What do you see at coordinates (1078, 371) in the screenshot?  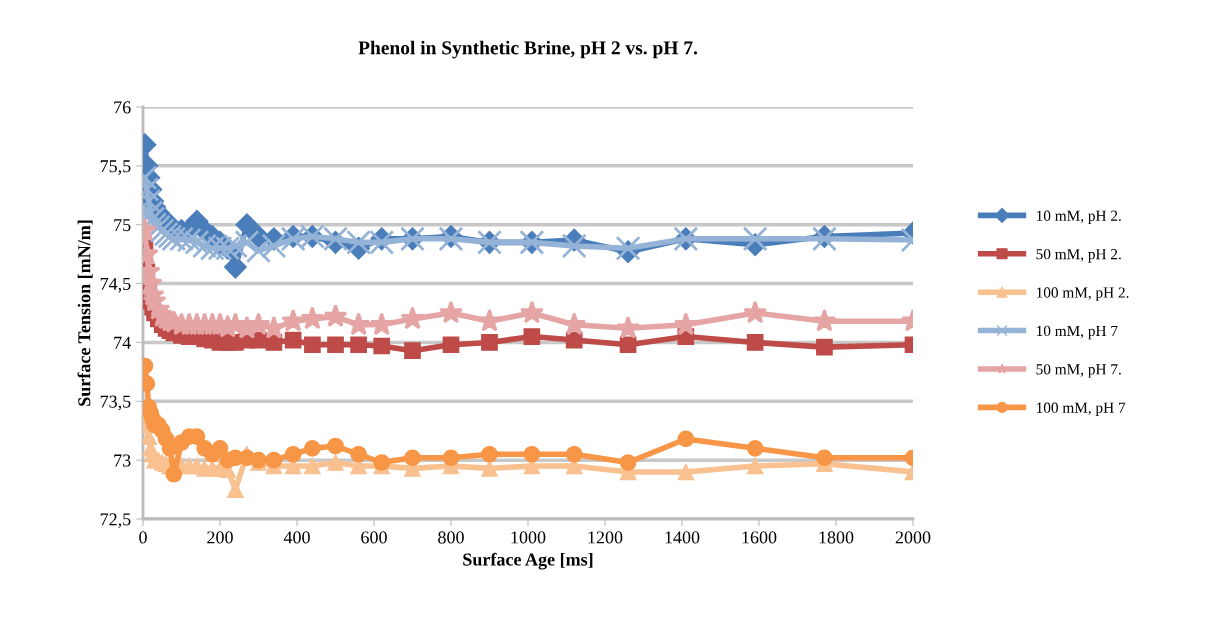 I see `legend-label: 50 mM, pH 7.` at bounding box center [1078, 371].